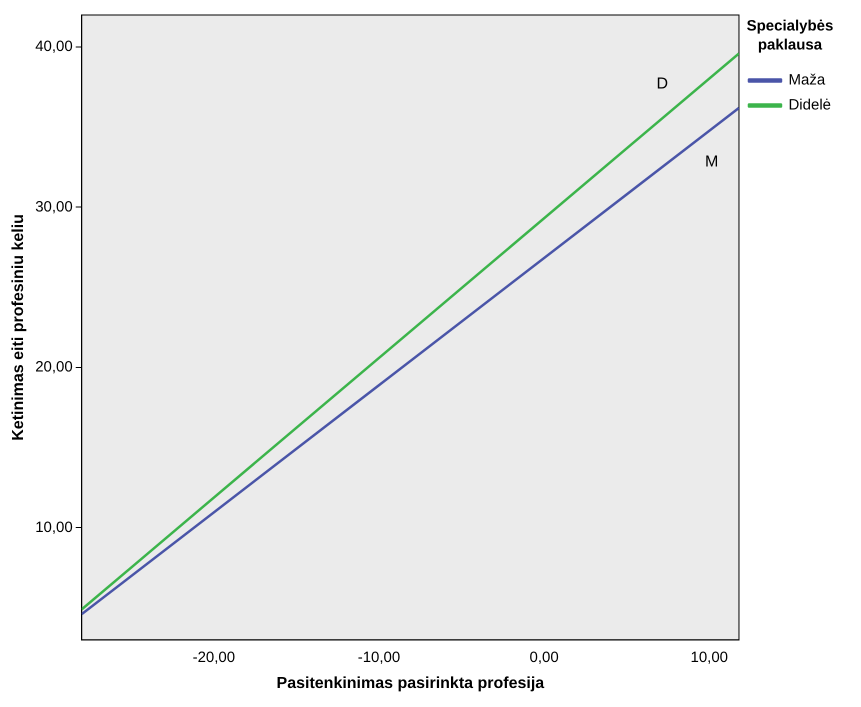  Describe the element at coordinates (19, 327) in the screenshot. I see `y-axis-title: Ketinimas eiti profesiniu keliu` at that location.